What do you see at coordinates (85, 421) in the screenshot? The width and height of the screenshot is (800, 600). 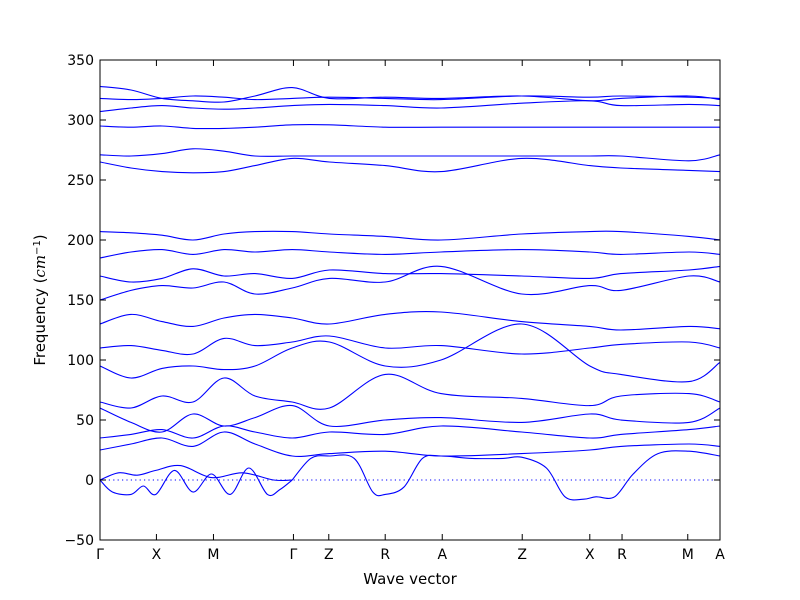 I see `y-tick-label: 50` at bounding box center [85, 421].